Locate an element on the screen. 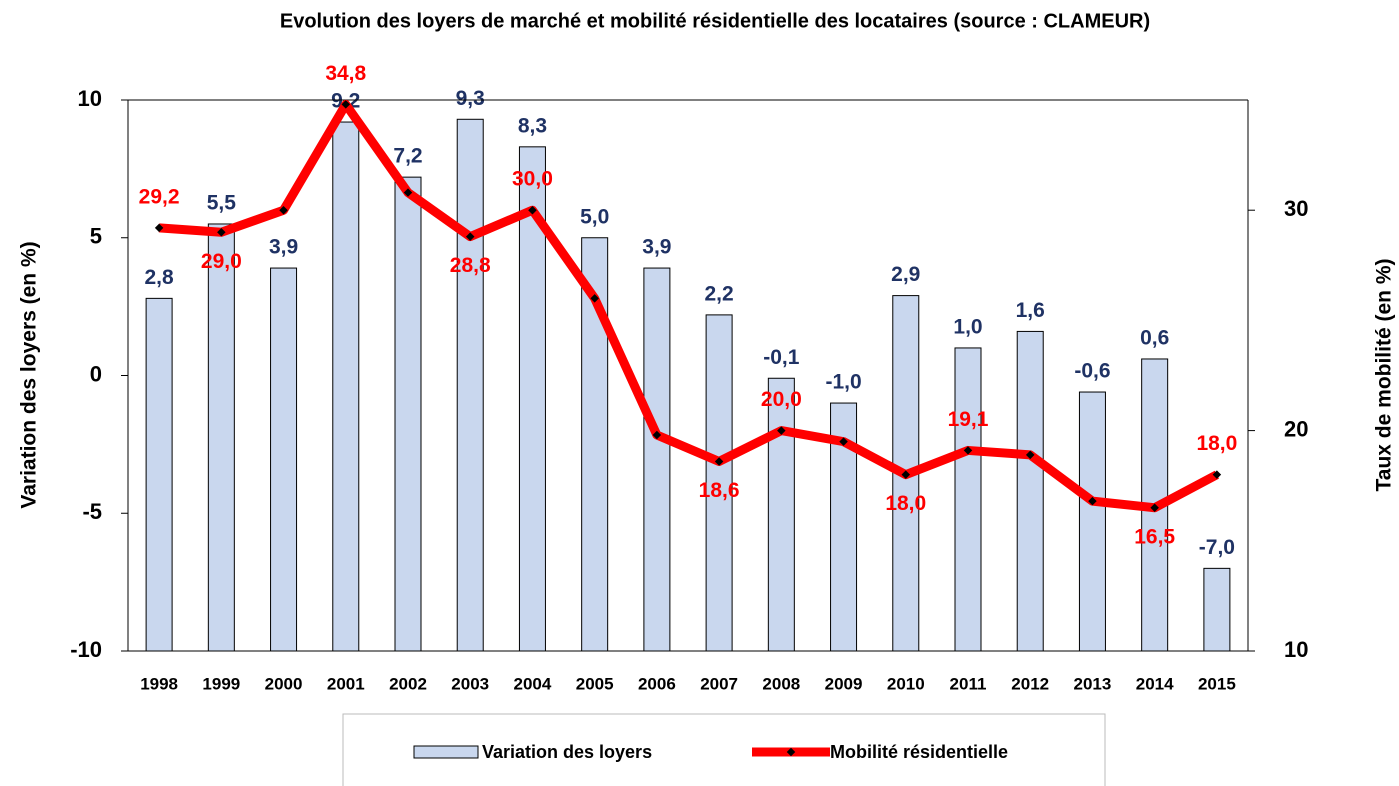 Image resolution: width=1399 pixels, height=786 pixels. line-value-label: 30,0 is located at coordinates (532, 179).